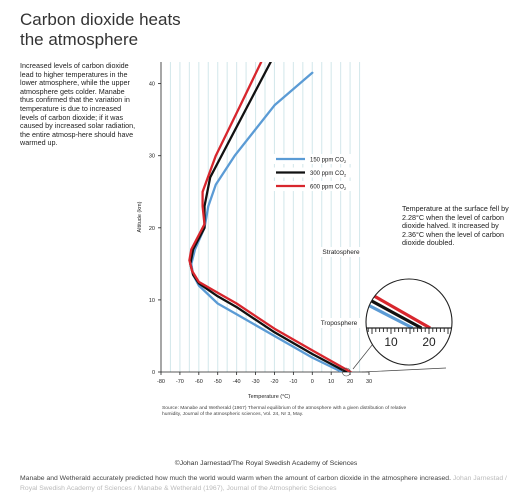 The height and width of the screenshot is (504, 532). What do you see at coordinates (100, 19) in the screenshot?
I see `title-line-1: Carbon dioxide heats` at bounding box center [100, 19].